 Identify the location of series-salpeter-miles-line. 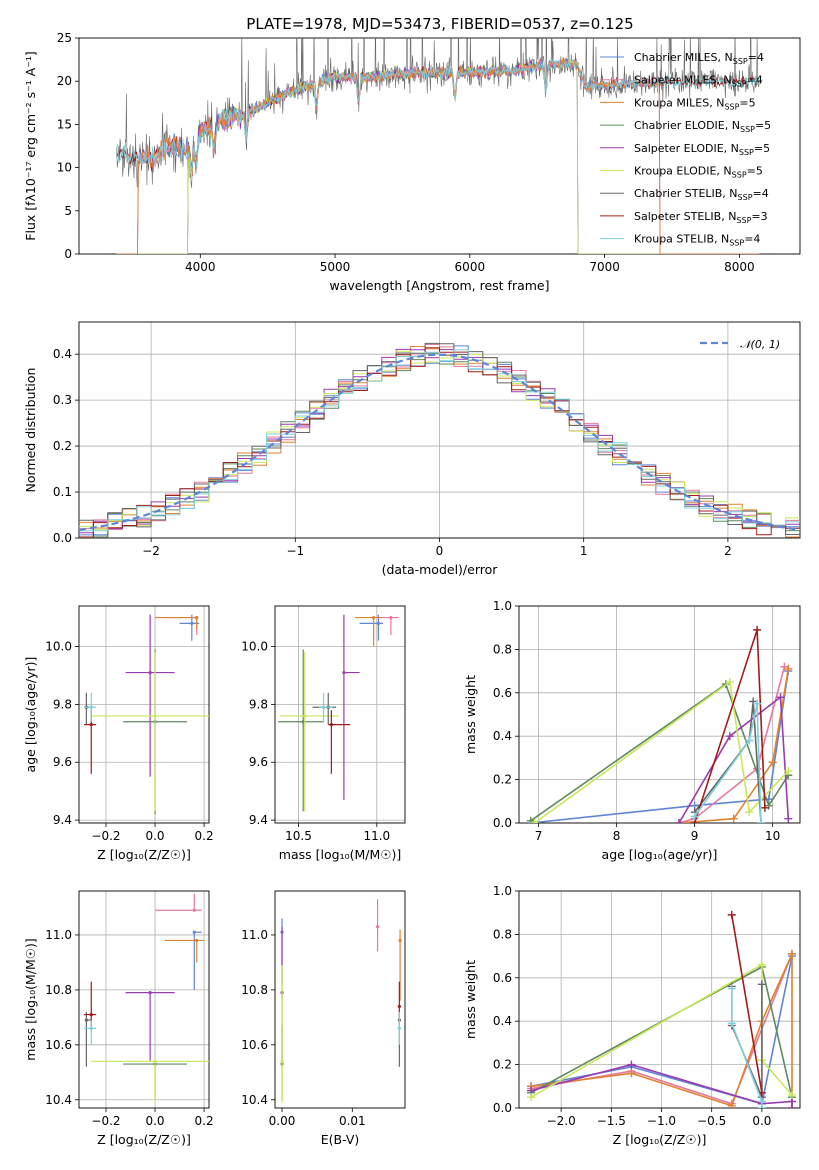
(732, 744).